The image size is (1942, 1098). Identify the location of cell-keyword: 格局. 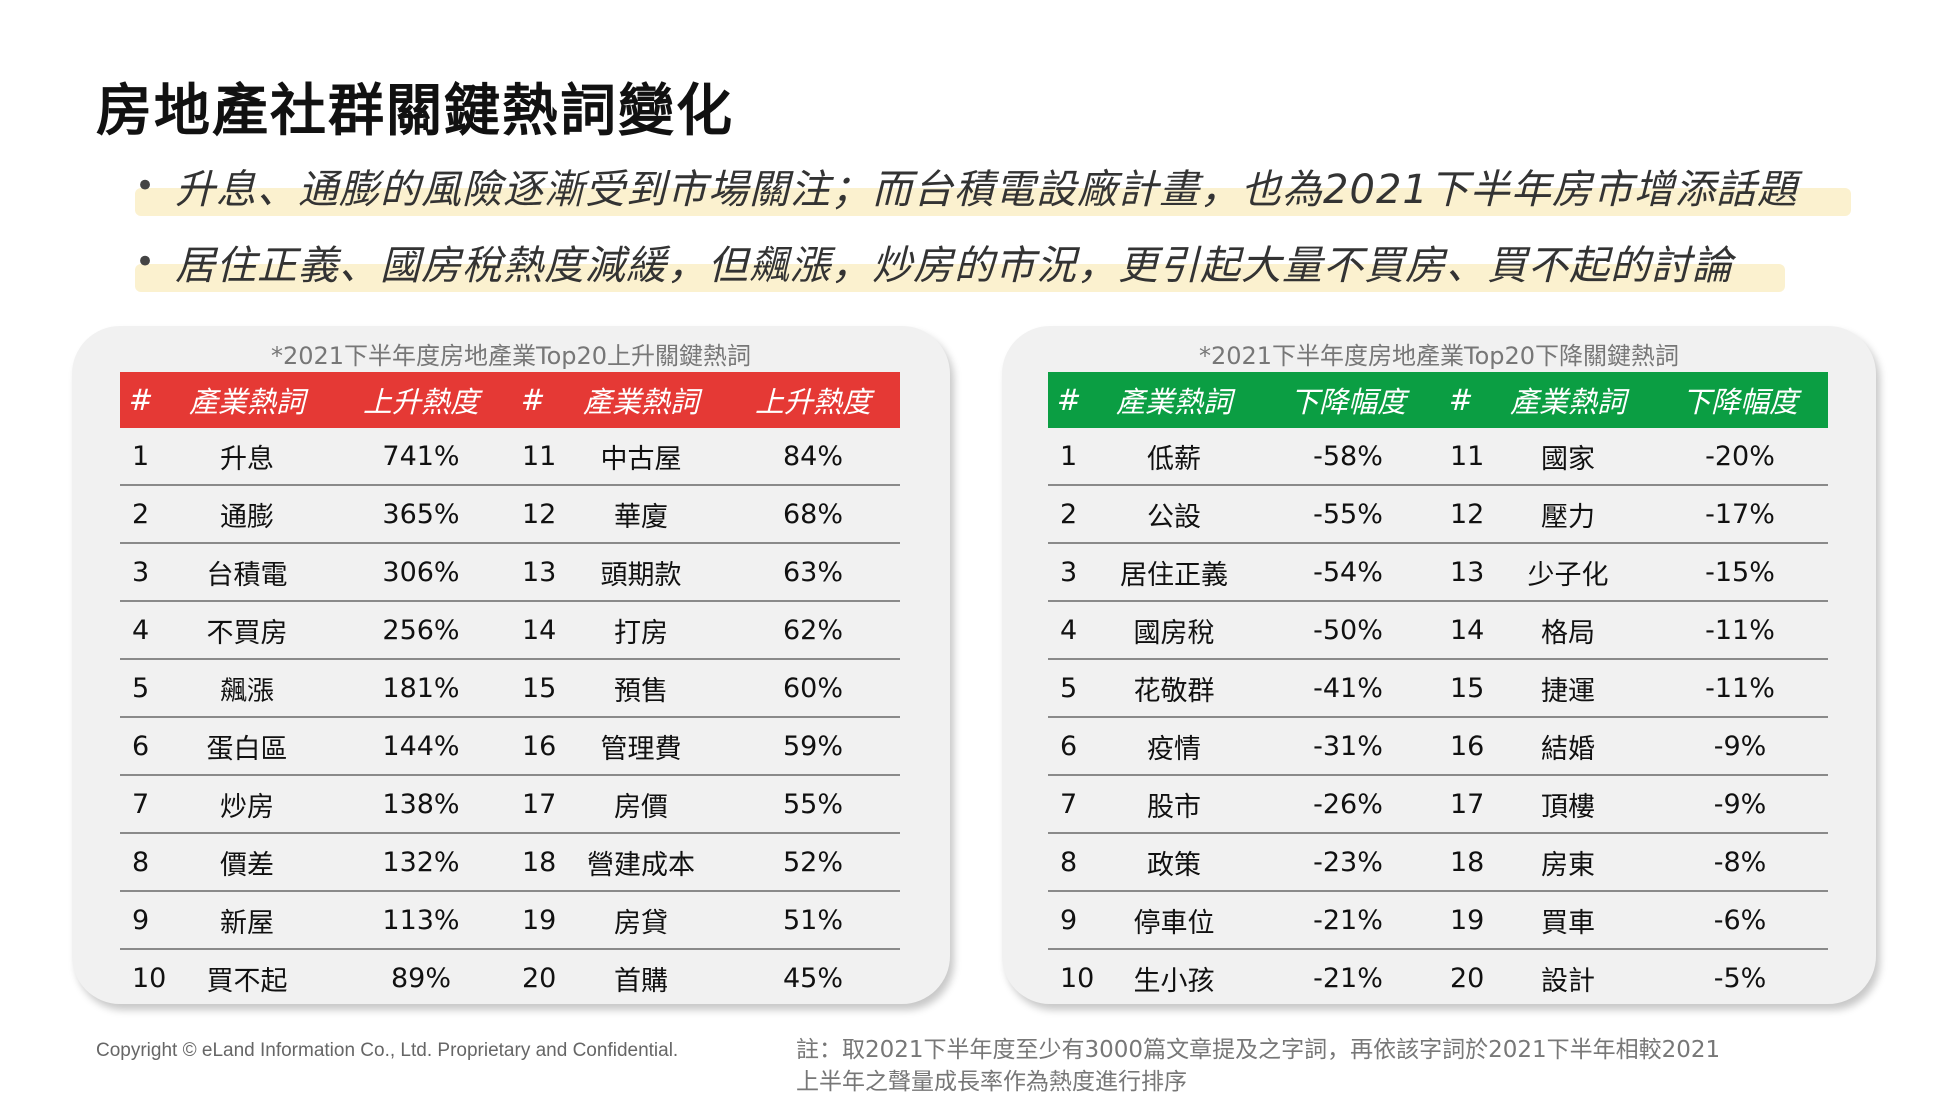
(1568, 630).